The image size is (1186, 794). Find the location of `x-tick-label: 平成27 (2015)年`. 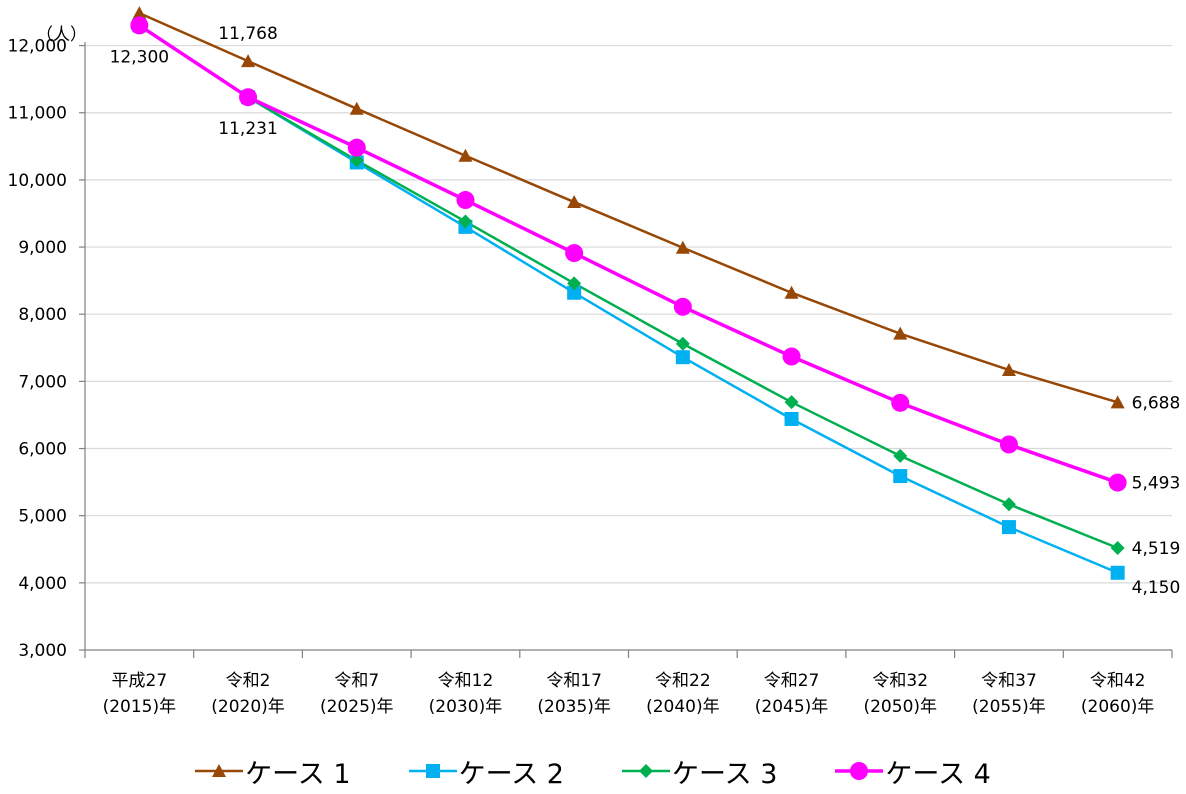

x-tick-label: 平成27 (2015)年 is located at coordinates (140, 694).